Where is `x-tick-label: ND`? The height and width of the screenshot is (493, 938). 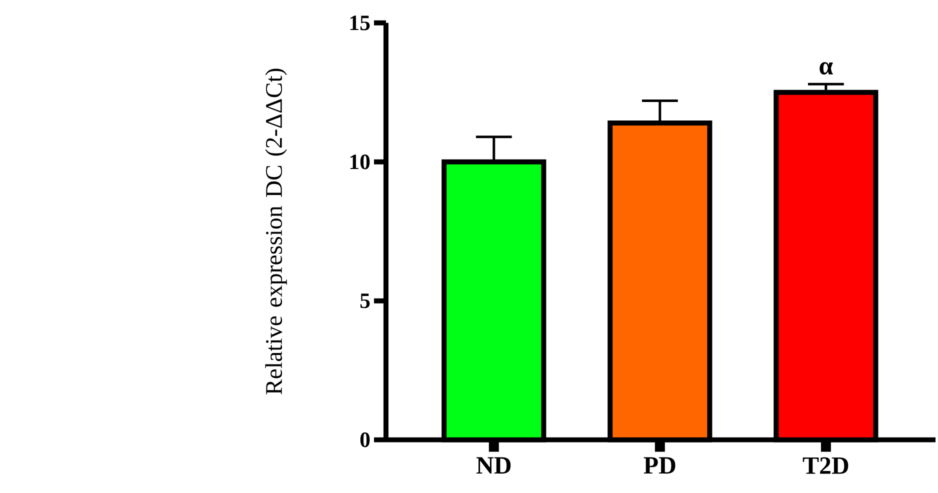 x-tick-label: ND is located at coordinates (493, 465).